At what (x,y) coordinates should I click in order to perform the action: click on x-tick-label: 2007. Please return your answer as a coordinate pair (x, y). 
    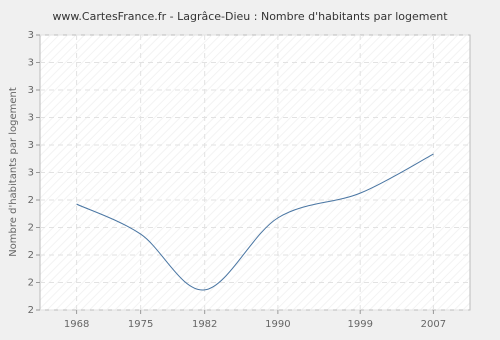
    Looking at the image, I should click on (433, 324).